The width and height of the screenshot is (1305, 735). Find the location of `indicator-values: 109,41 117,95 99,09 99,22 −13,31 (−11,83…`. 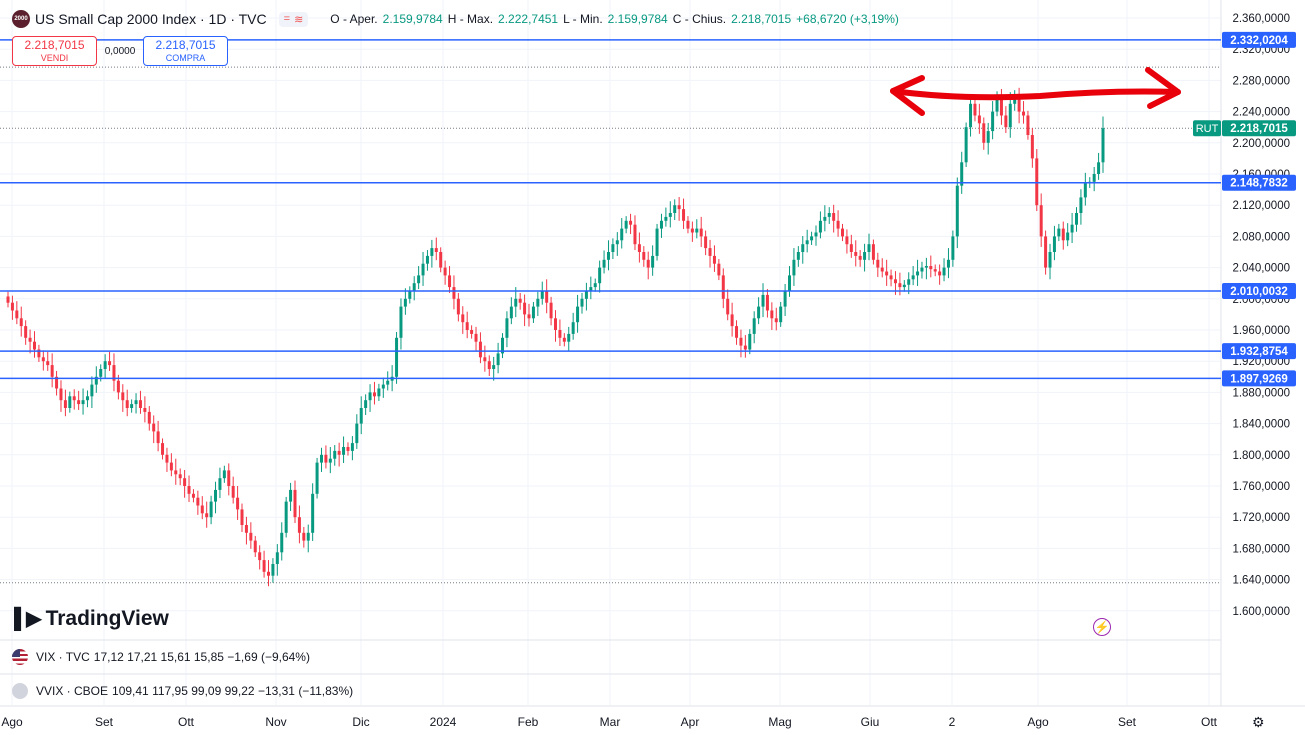

indicator-values: 109,41 117,95 99,09 99,22 −13,31 (−11,83… is located at coordinates (233, 691).